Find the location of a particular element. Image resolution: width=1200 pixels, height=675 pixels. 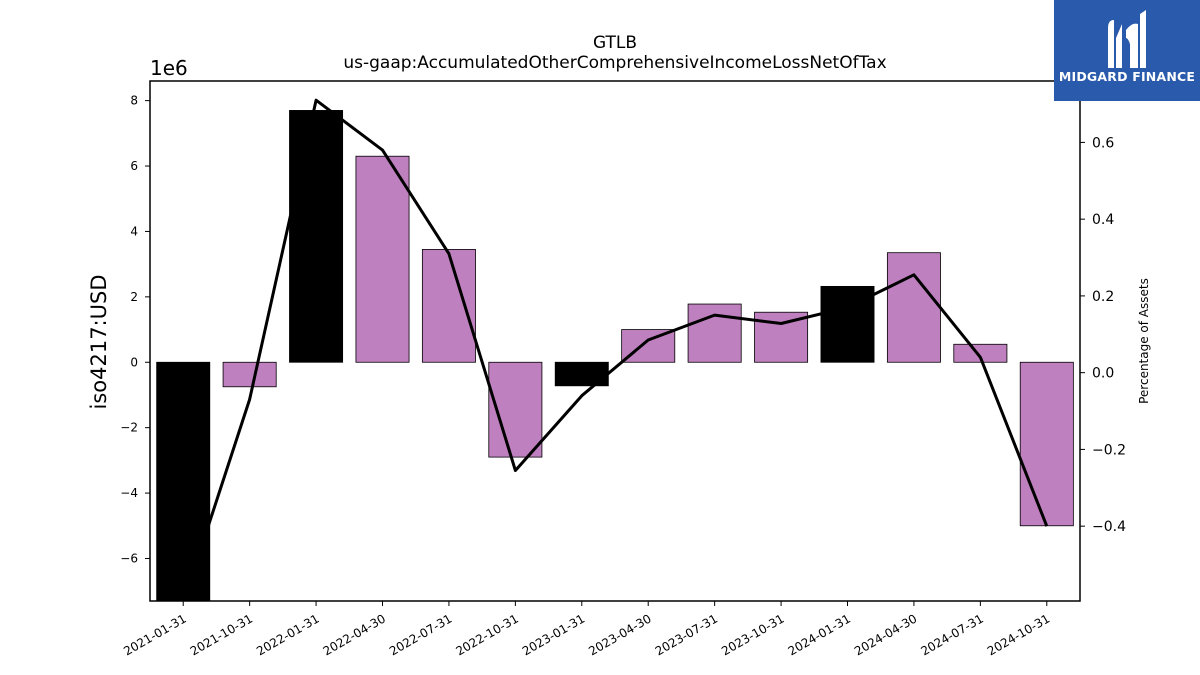

y-tick-label: 4 is located at coordinates (134, 231).